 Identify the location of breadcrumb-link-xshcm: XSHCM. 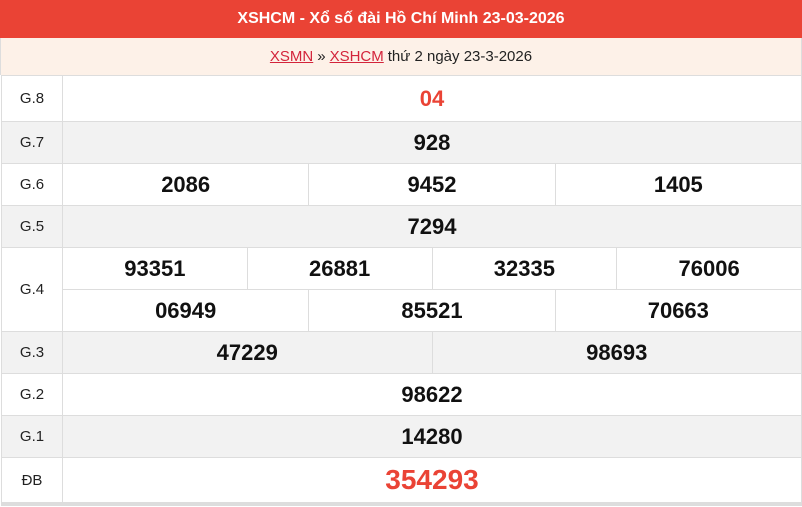
(356, 56).